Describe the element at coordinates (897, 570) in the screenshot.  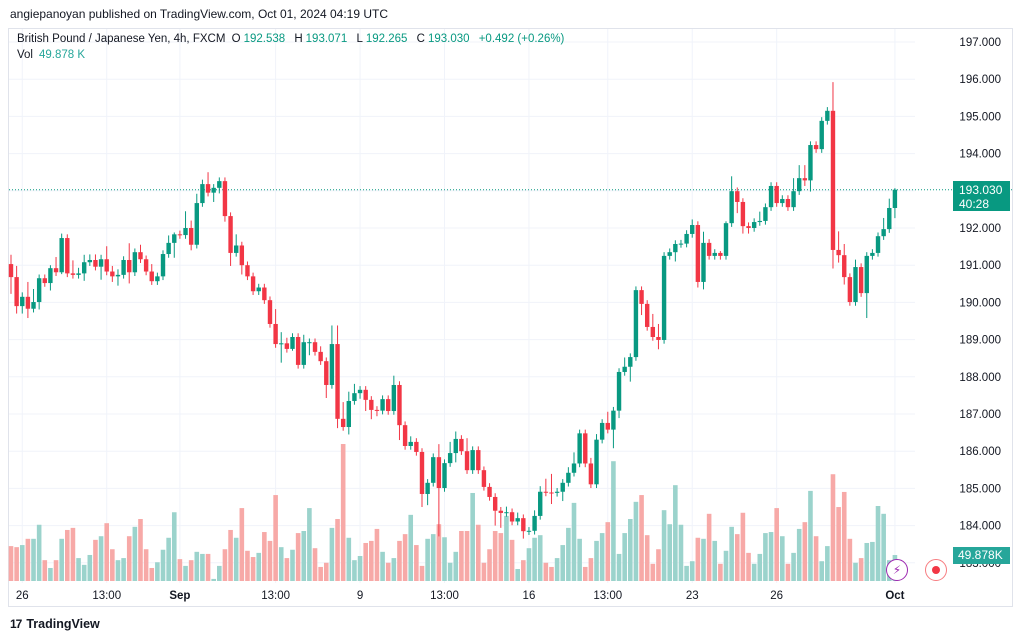
I see `lightning-icon: ⚡` at that location.